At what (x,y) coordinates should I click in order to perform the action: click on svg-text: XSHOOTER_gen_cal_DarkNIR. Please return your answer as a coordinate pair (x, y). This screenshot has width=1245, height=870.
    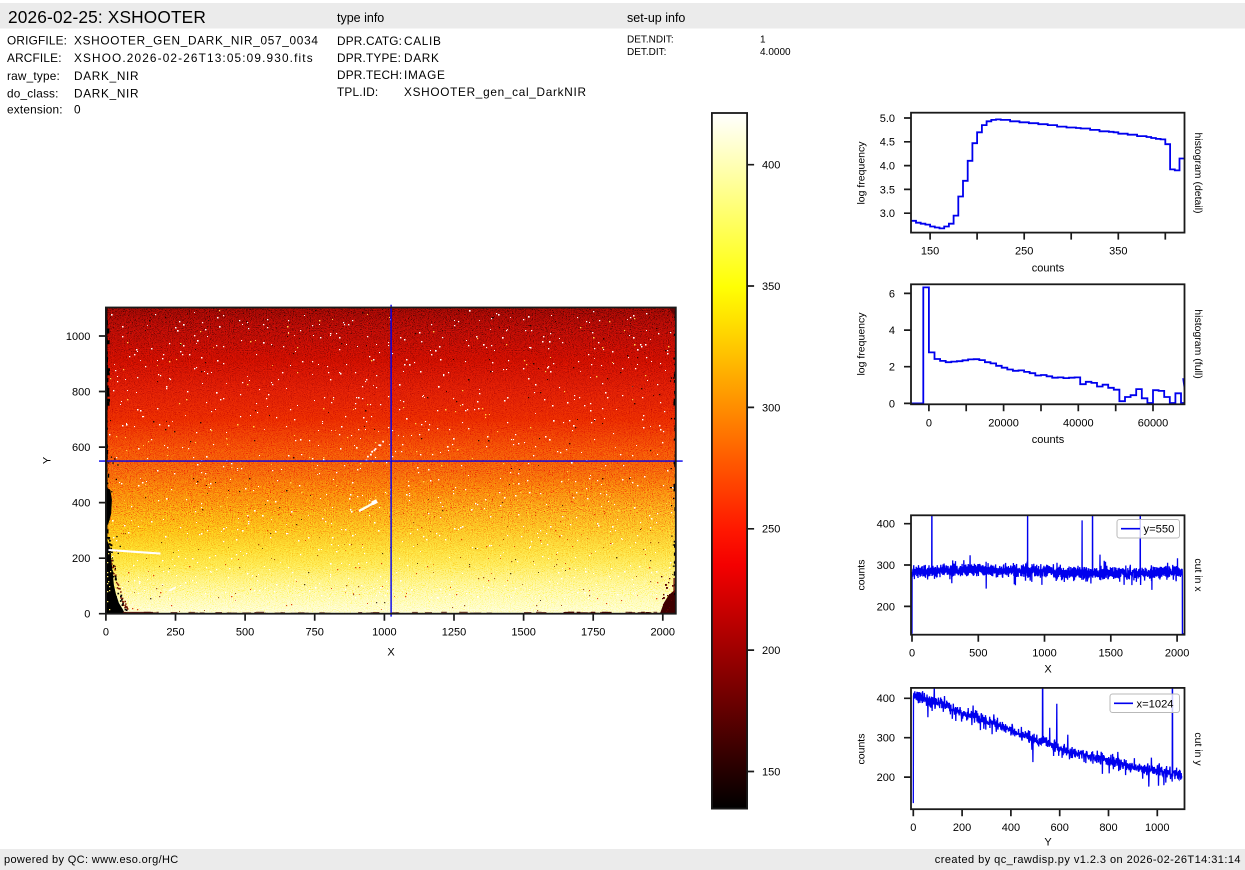
    Looking at the image, I should click on (495, 92).